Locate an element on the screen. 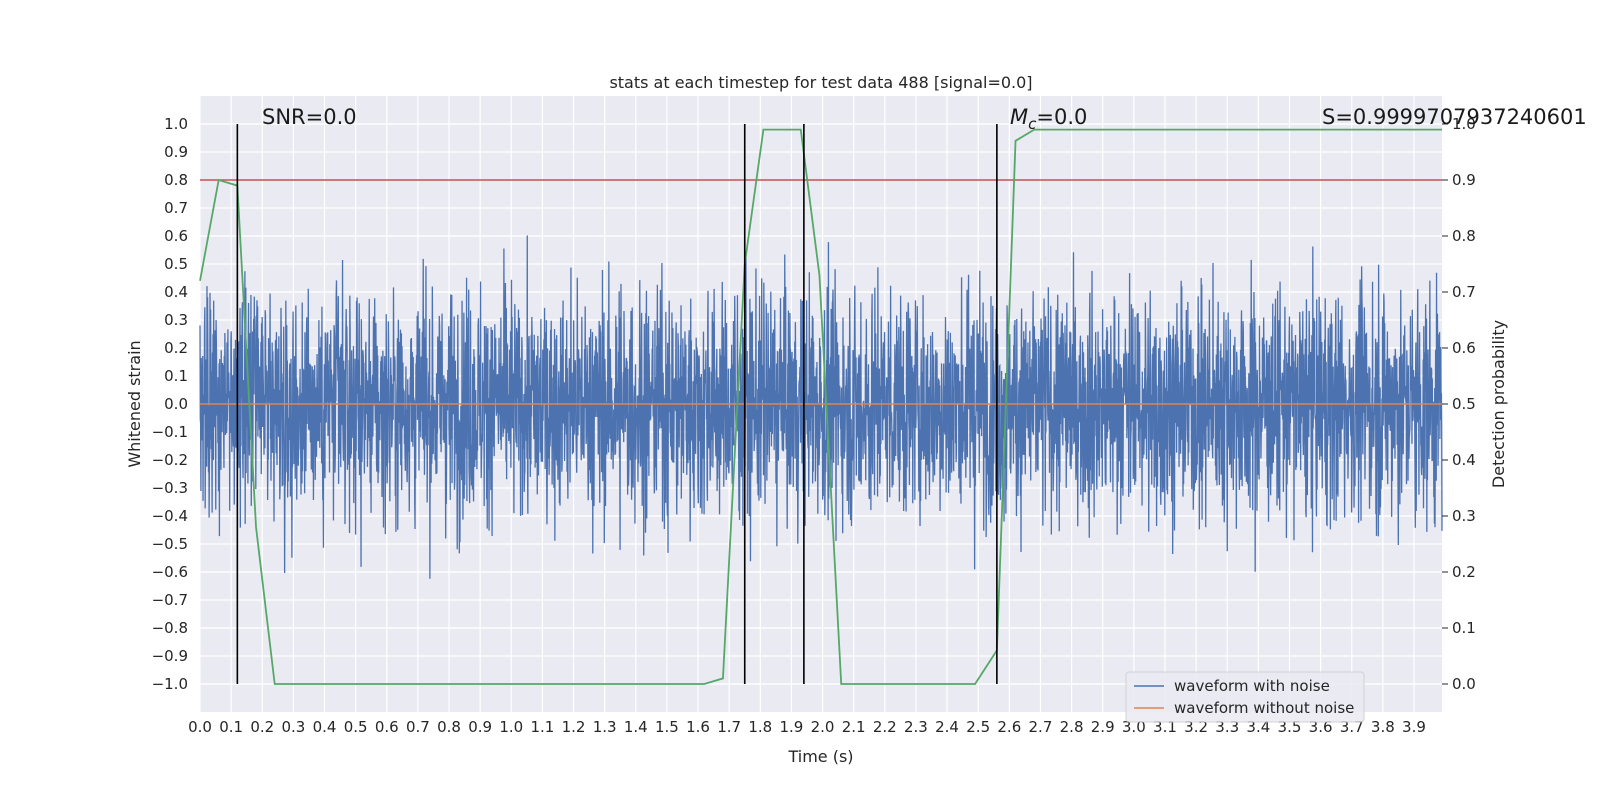 The height and width of the screenshot is (800, 1600). legend-label-noise: waveform with noise is located at coordinates (1252, 686).